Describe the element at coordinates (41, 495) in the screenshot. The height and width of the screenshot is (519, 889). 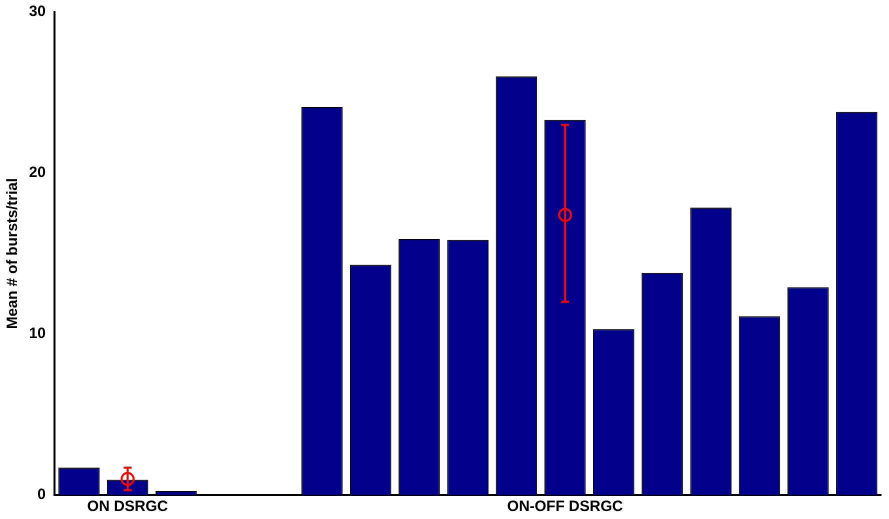
I see `y-tick-label: 0` at that location.